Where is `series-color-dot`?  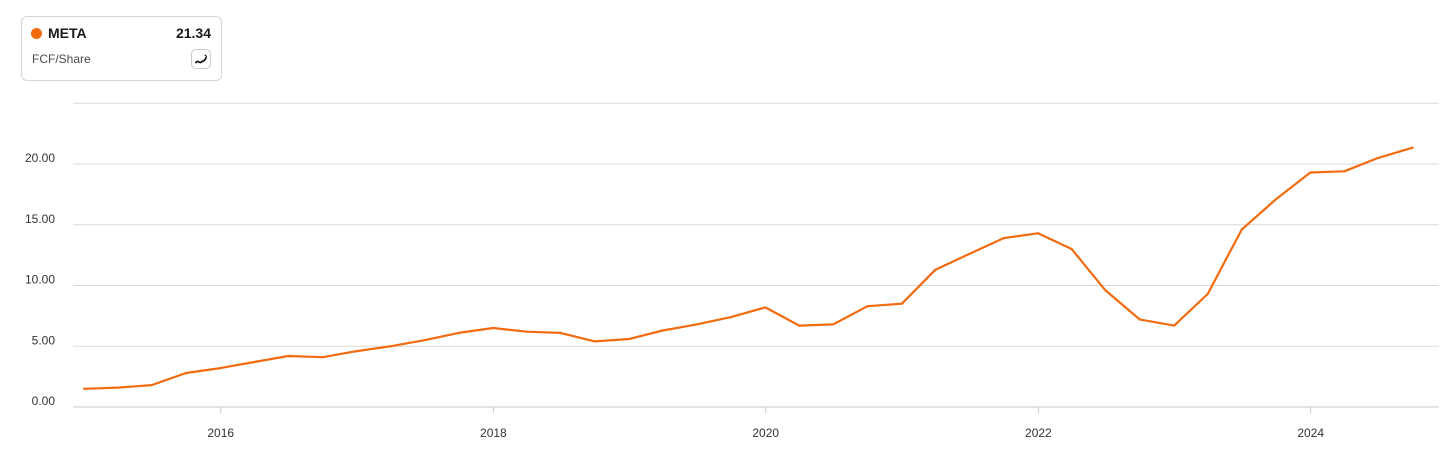
series-color-dot is located at coordinates (36, 33).